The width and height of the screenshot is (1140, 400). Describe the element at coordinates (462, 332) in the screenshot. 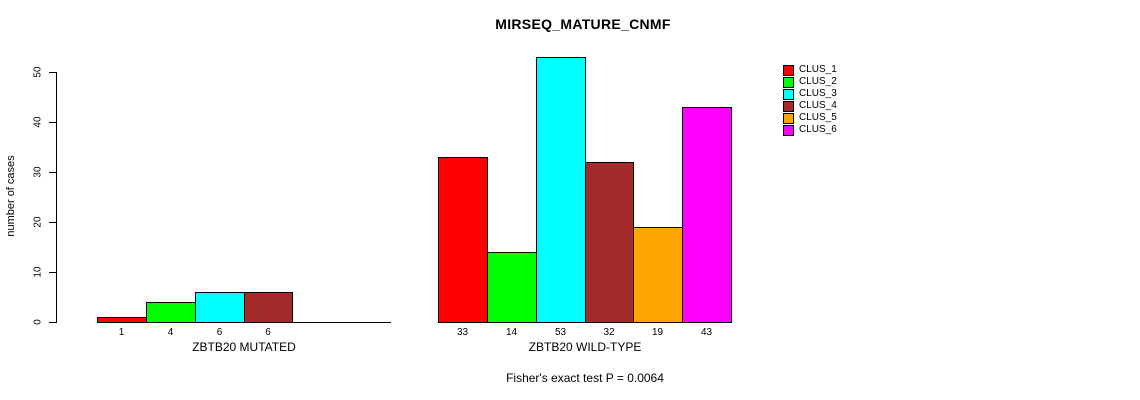

I see `bar-count-label: 33` at that location.